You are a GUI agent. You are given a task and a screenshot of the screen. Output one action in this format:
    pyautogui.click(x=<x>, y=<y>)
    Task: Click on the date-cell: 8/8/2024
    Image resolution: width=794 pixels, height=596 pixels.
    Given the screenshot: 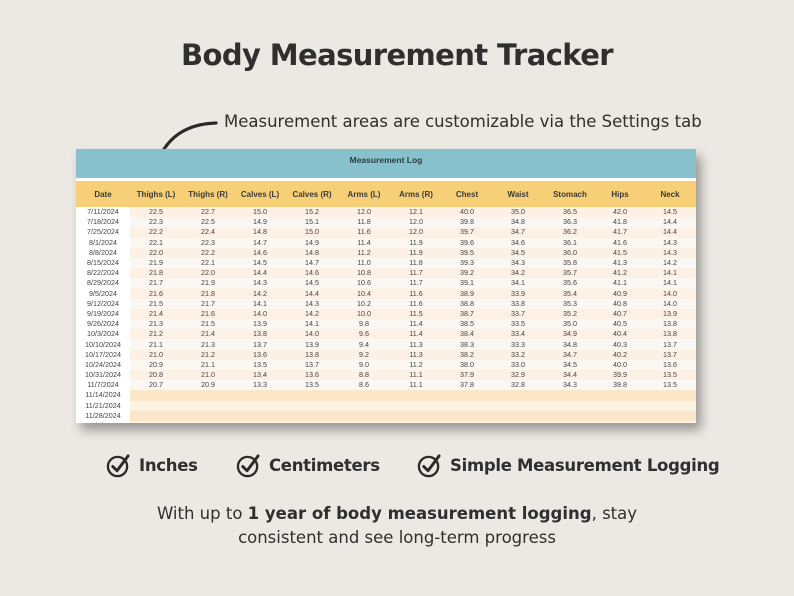 What is the action you would take?
    pyautogui.click(x=103, y=252)
    